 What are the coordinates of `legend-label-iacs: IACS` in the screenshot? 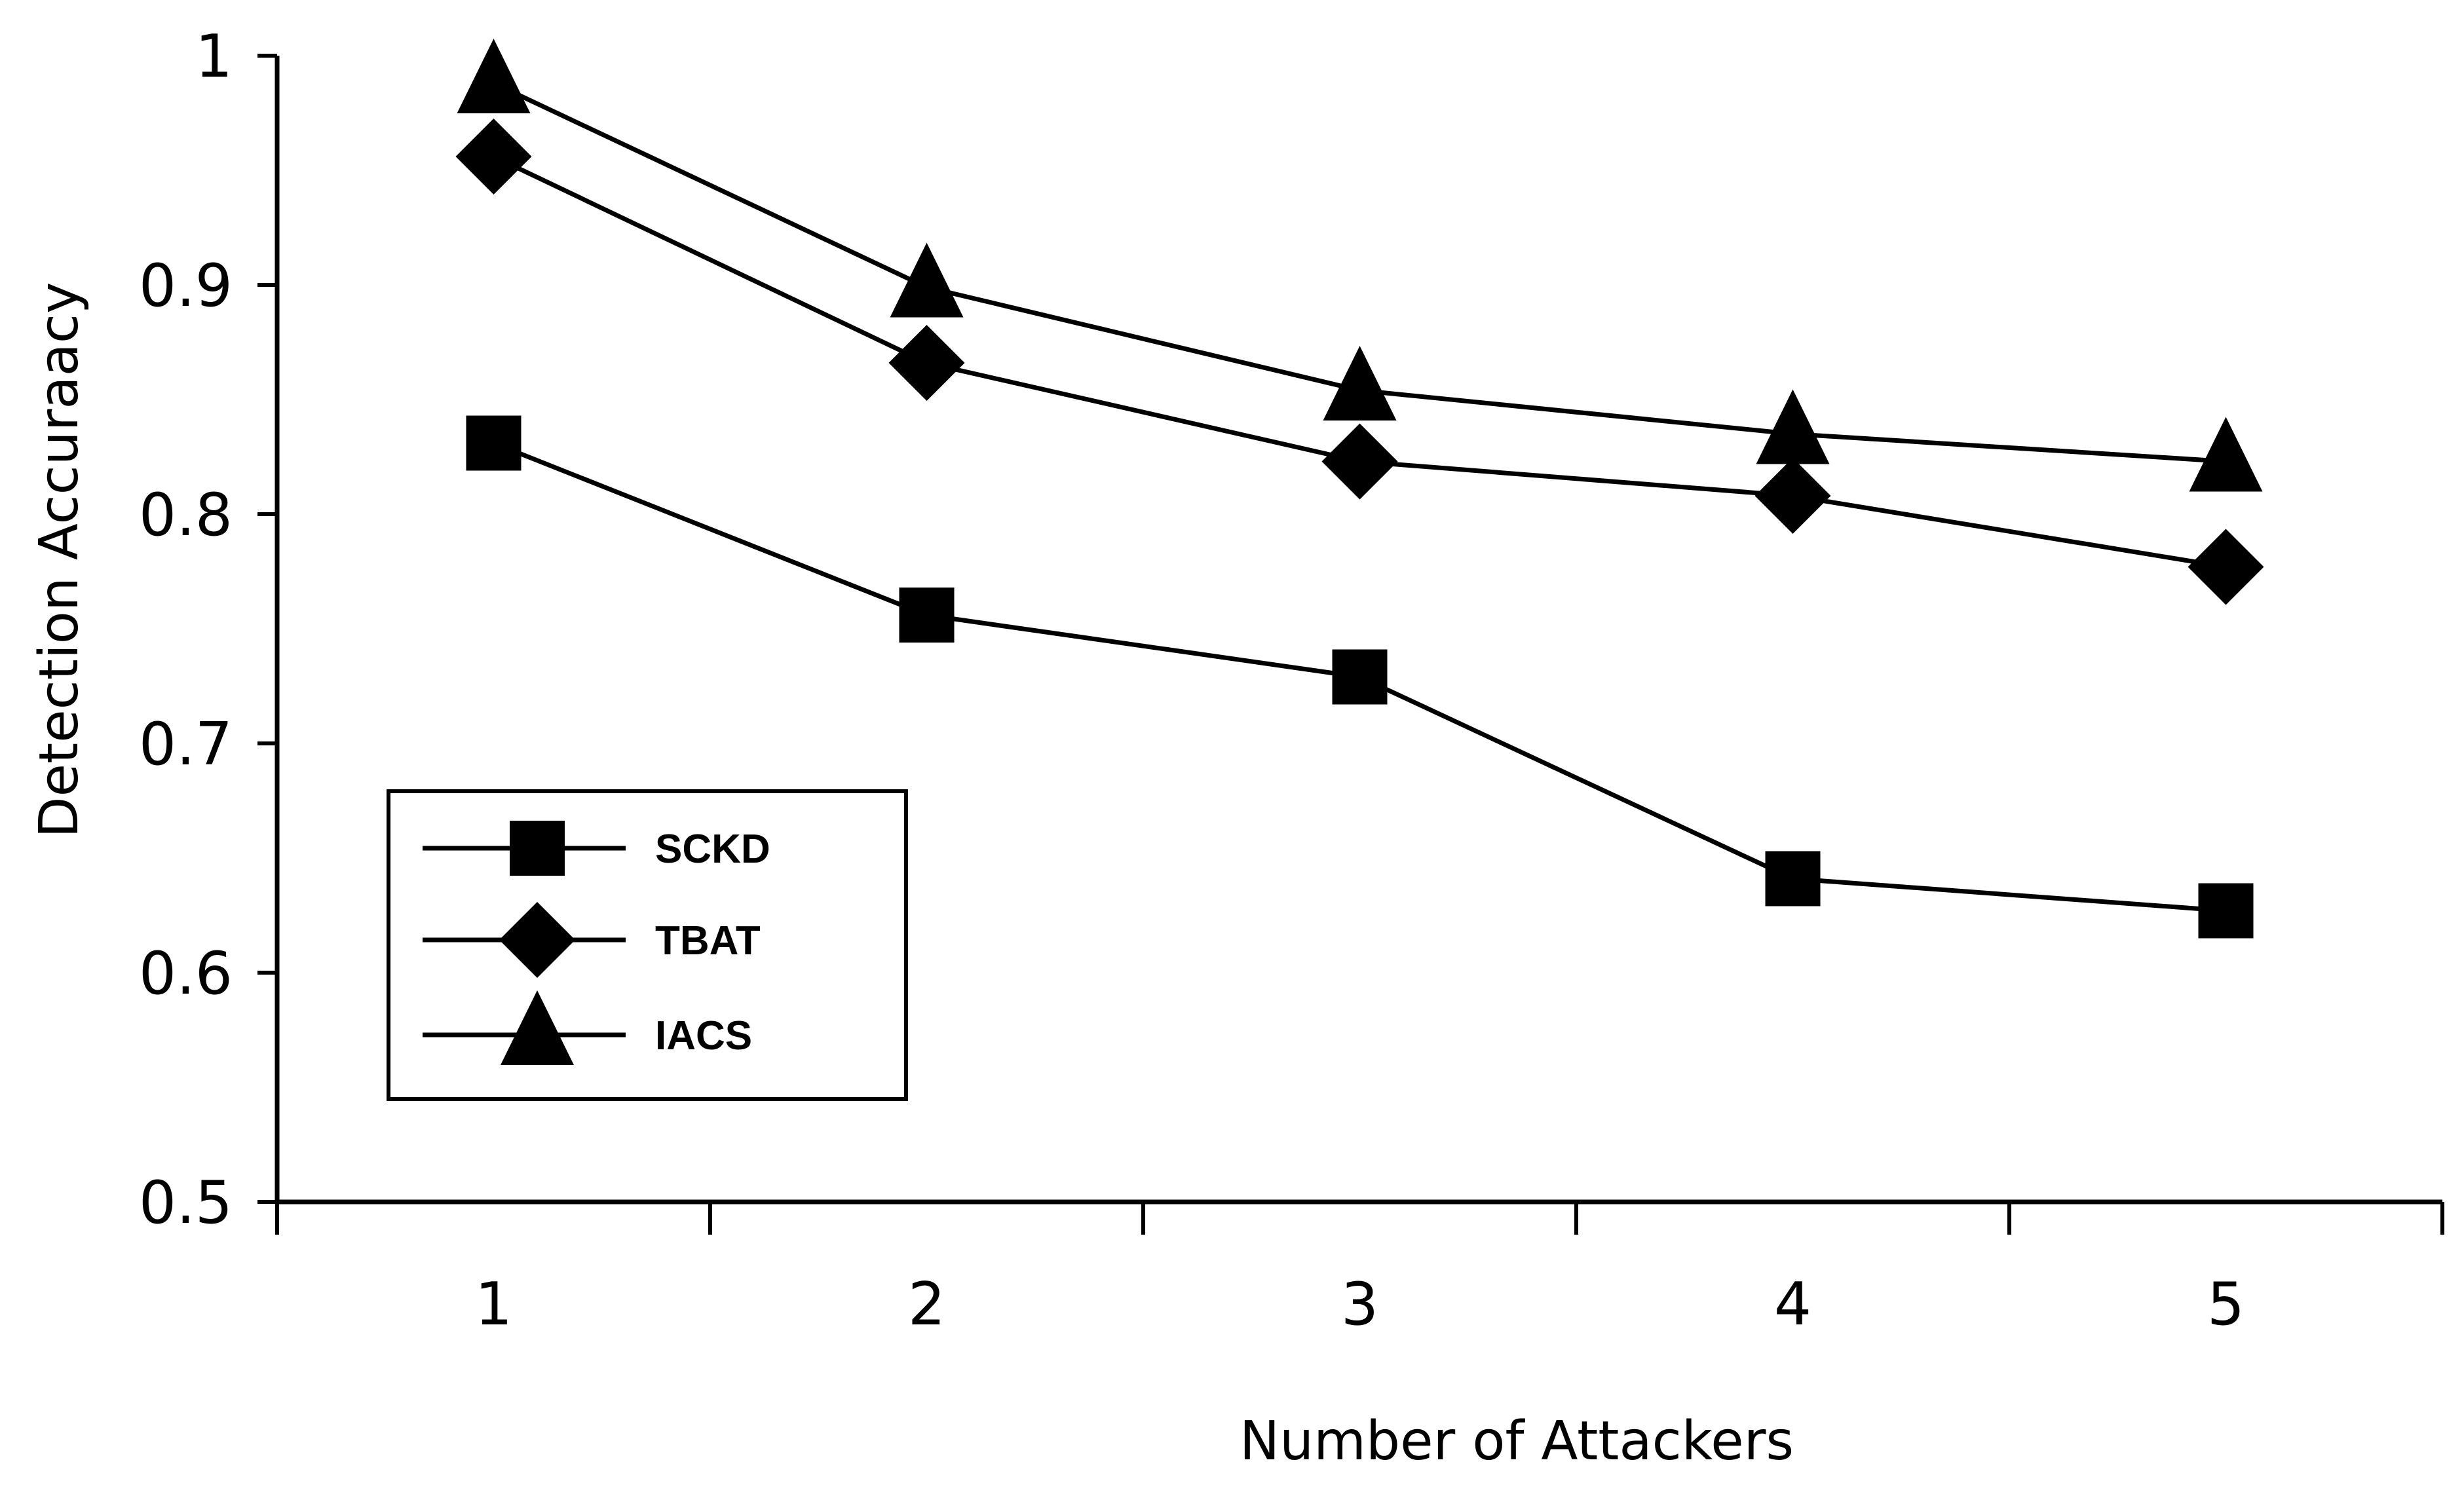 It's located at (703, 1035).